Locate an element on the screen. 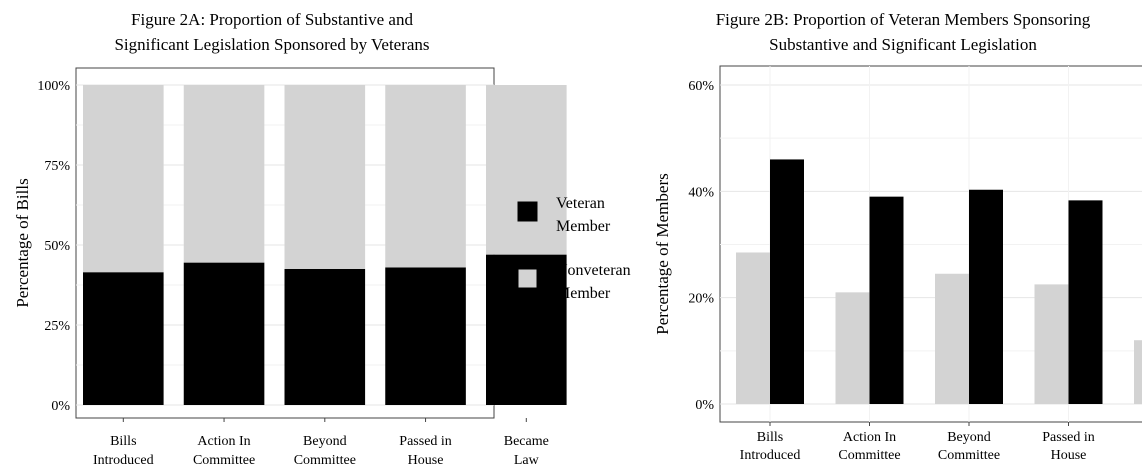 The height and width of the screenshot is (468, 1142). legend-label-nonveteran-line1: Nonveteran is located at coordinates (593, 270).